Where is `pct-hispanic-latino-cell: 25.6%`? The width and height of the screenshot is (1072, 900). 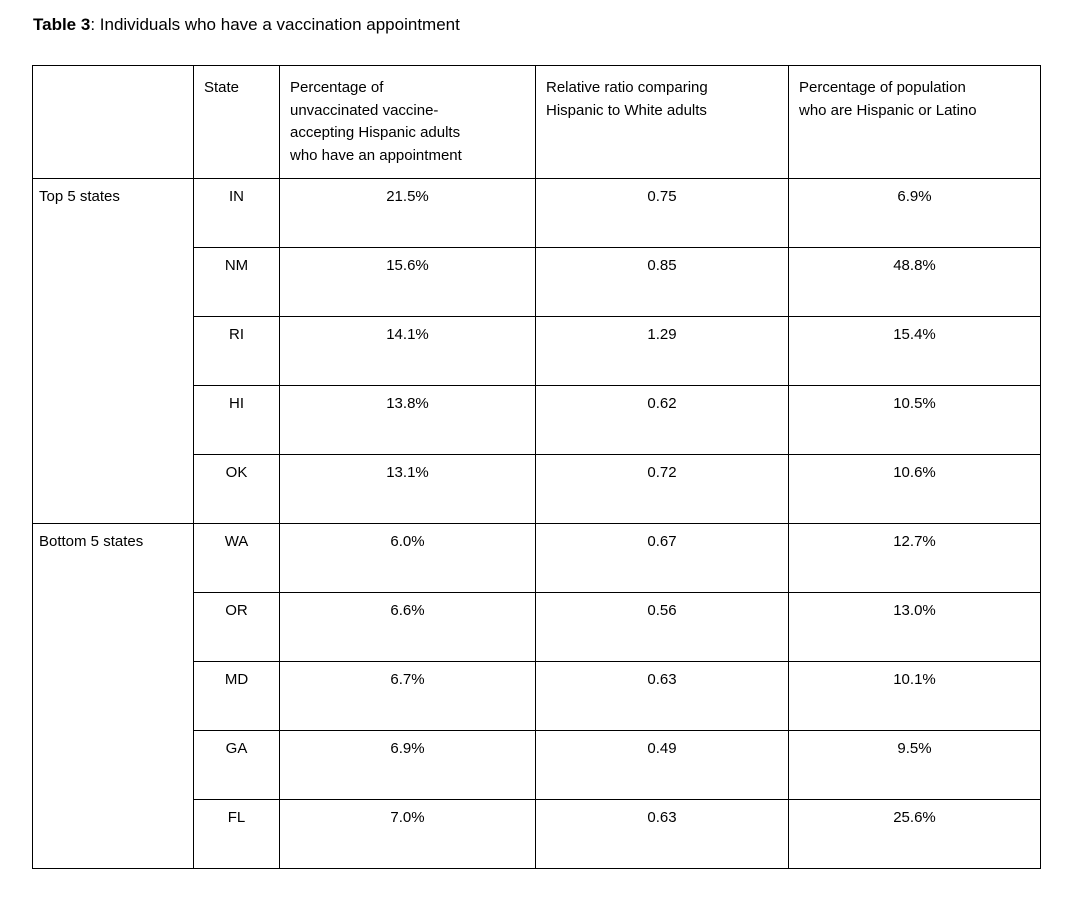
pct-hispanic-latino-cell: 25.6% is located at coordinates (914, 834).